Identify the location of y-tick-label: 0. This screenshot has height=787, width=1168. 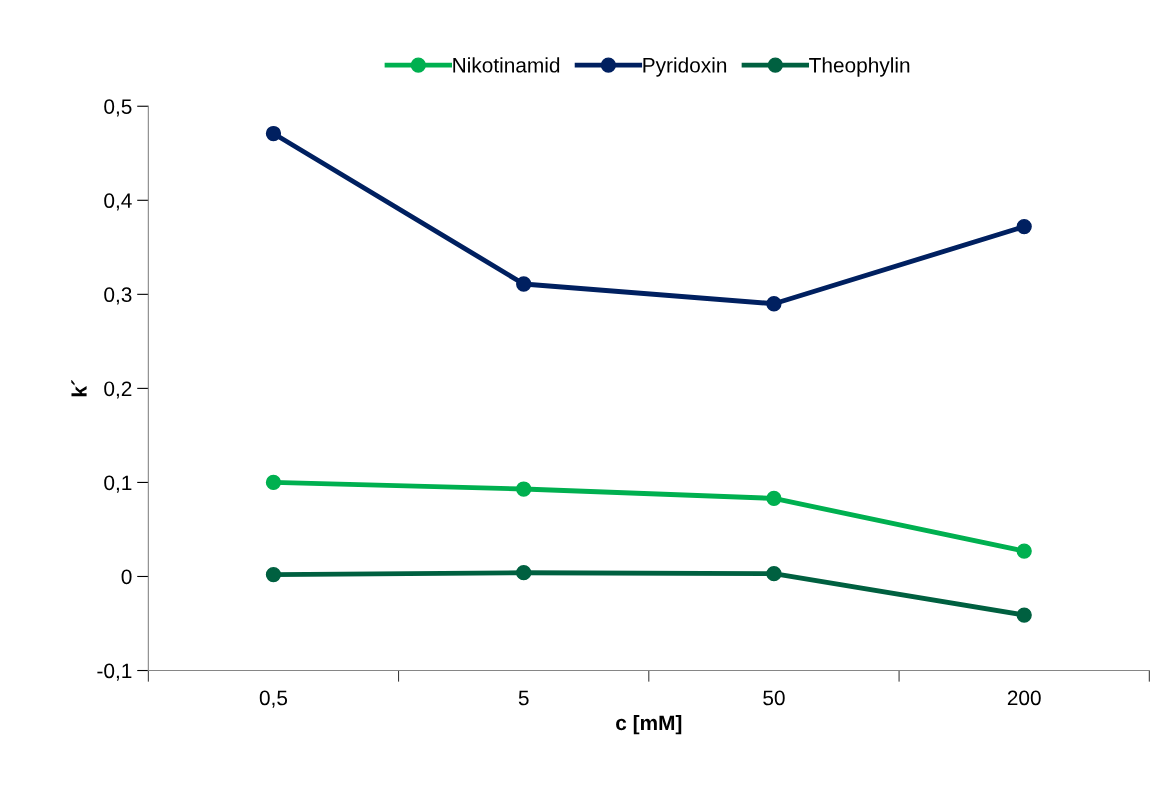
(126, 577).